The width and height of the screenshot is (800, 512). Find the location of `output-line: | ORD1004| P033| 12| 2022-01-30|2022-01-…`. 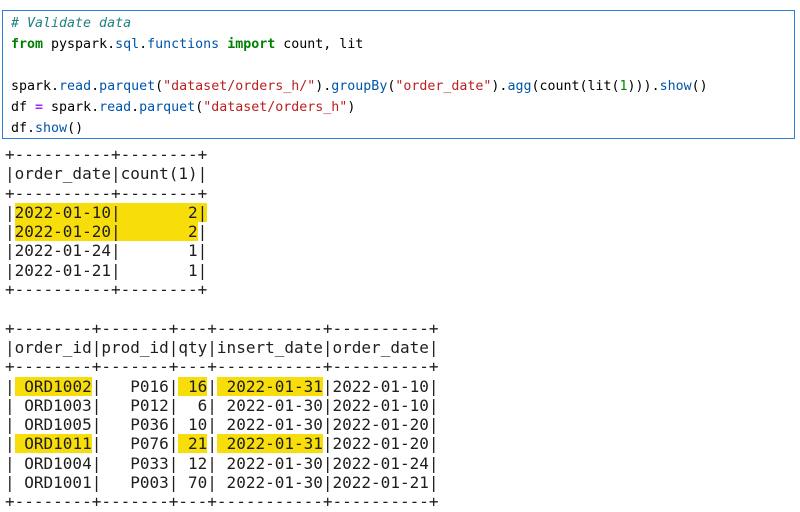

output-line: | ORD1004| P033| 12| 2022-01-30|2022-01-… is located at coordinates (222, 463).